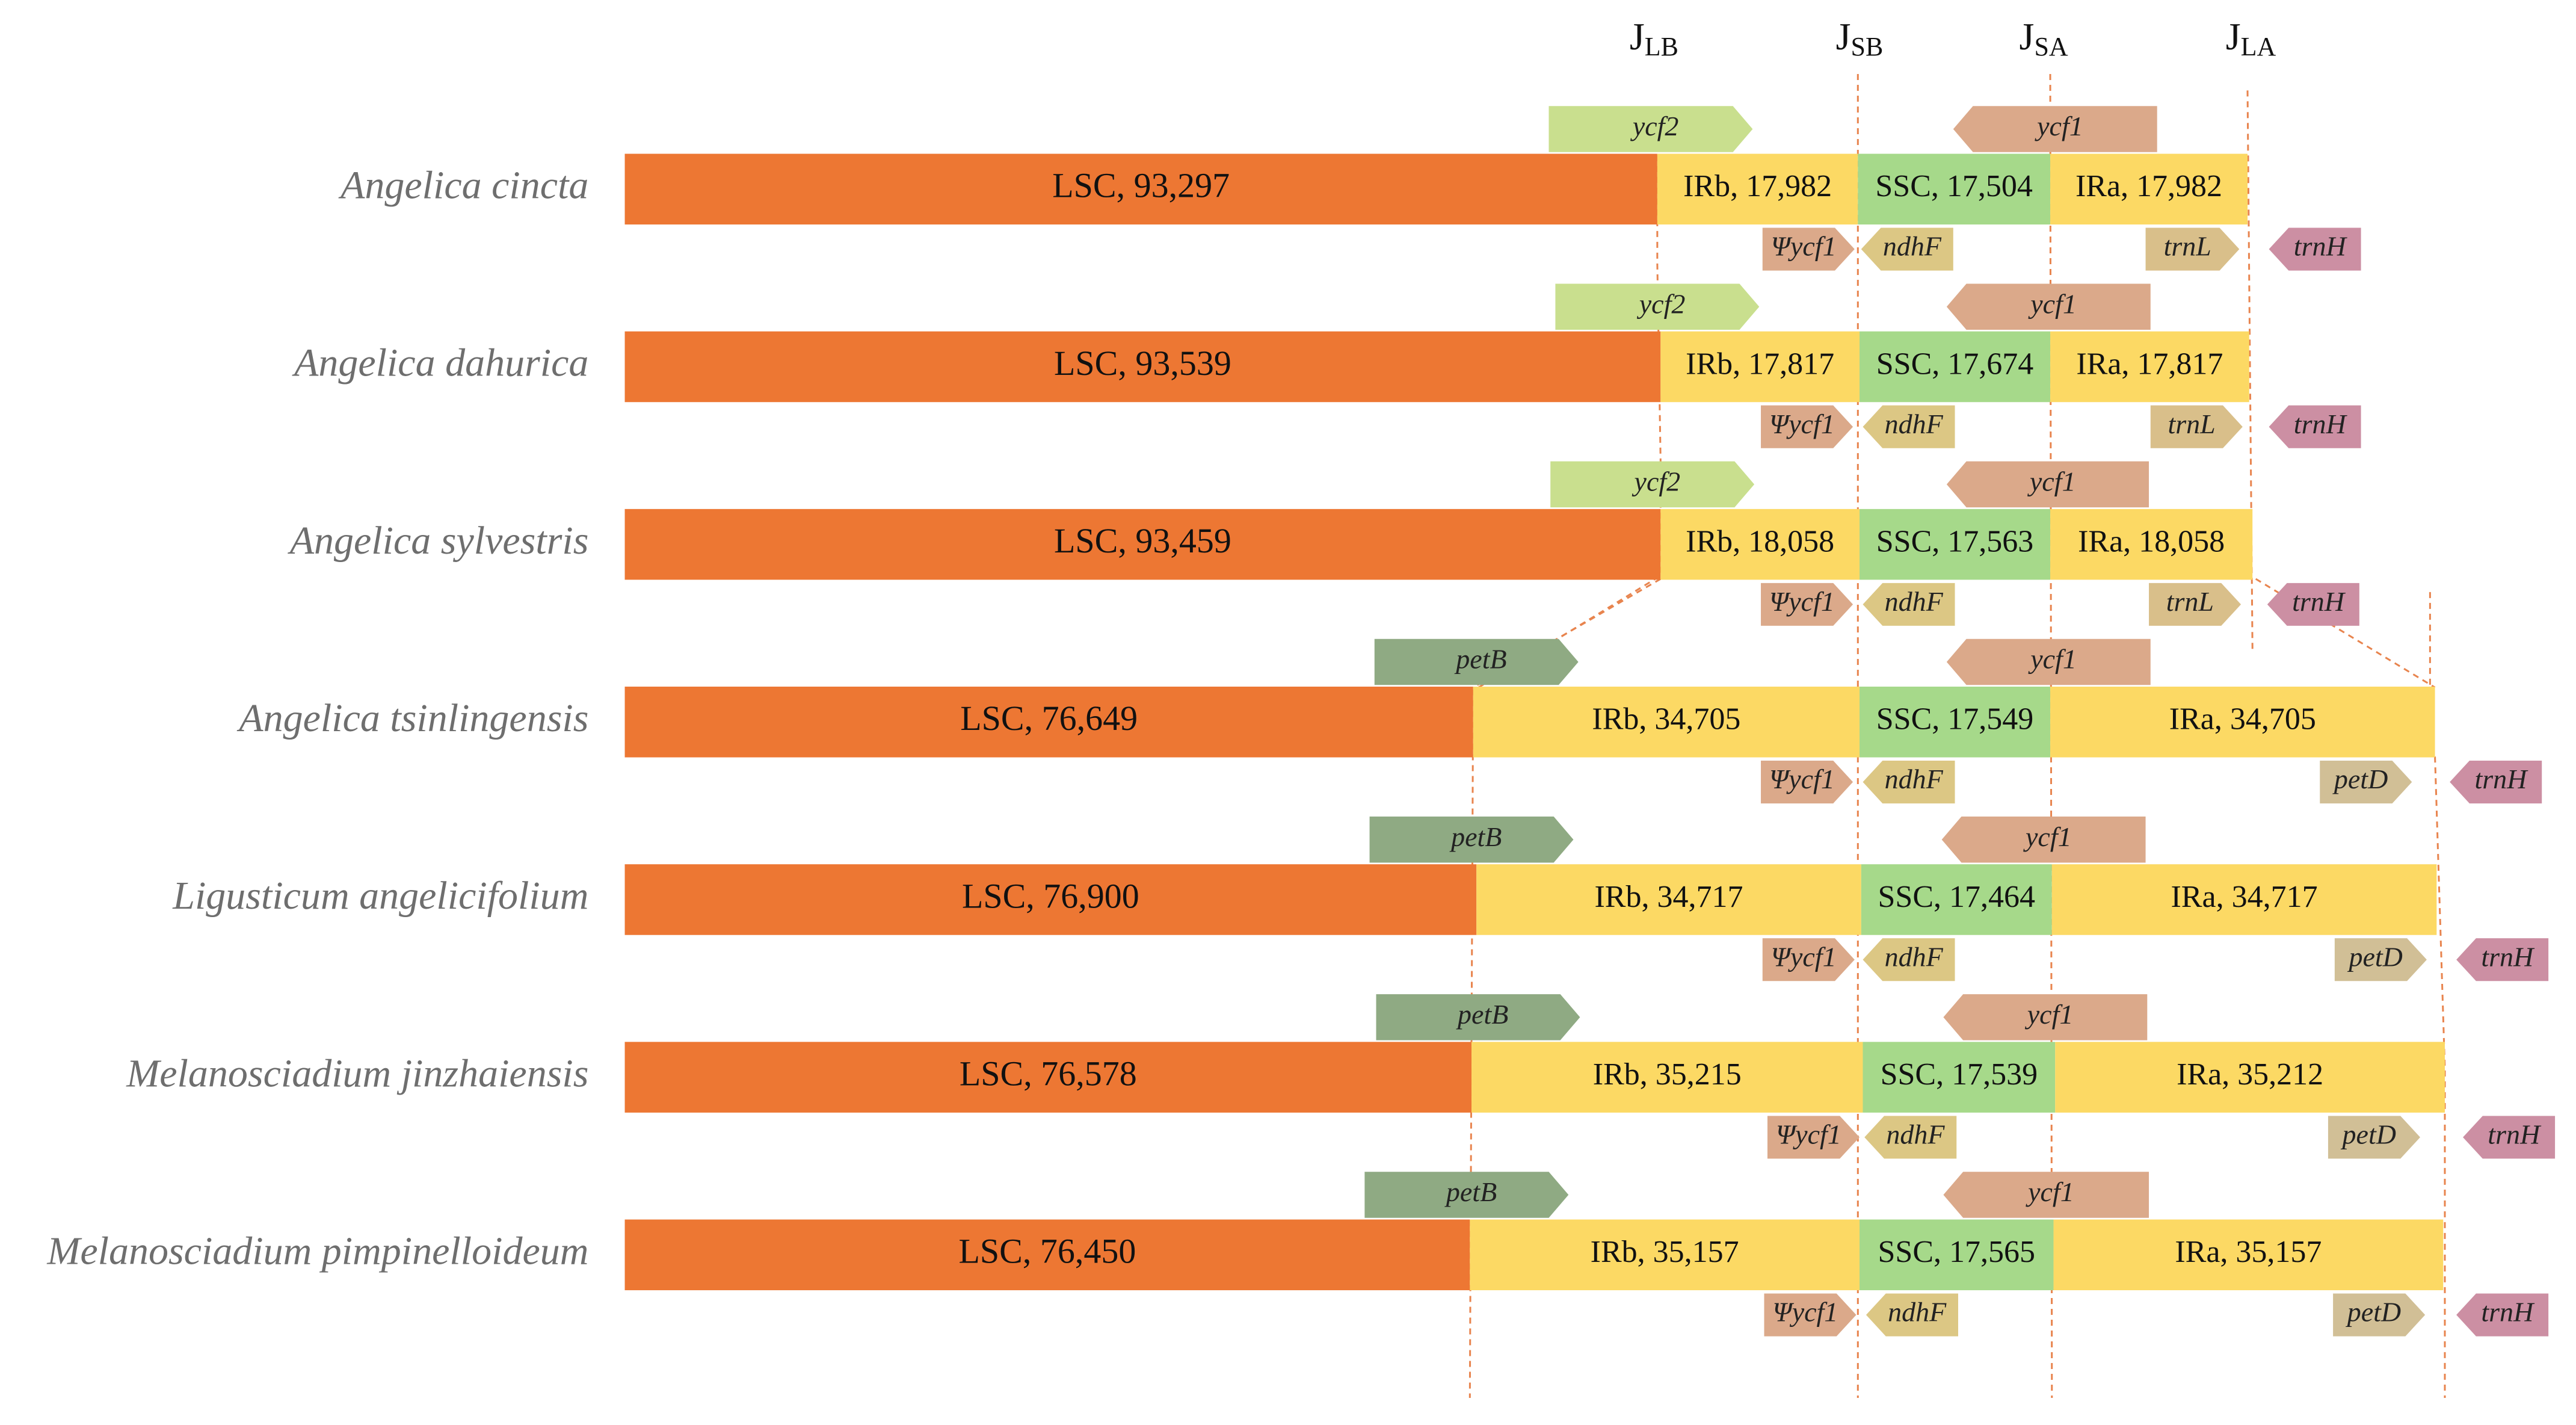  What do you see at coordinates (1957, 897) in the screenshot?
I see `ssc-label: SSC, 17,464` at bounding box center [1957, 897].